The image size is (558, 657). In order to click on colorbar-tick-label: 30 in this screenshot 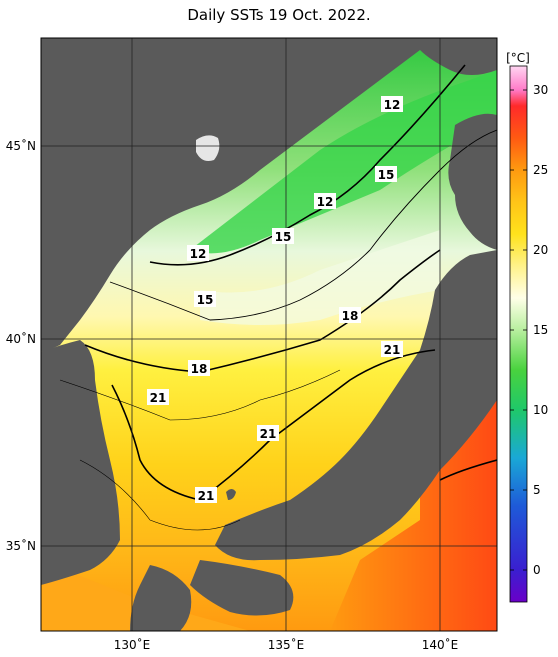, I will do `click(540, 90)`.